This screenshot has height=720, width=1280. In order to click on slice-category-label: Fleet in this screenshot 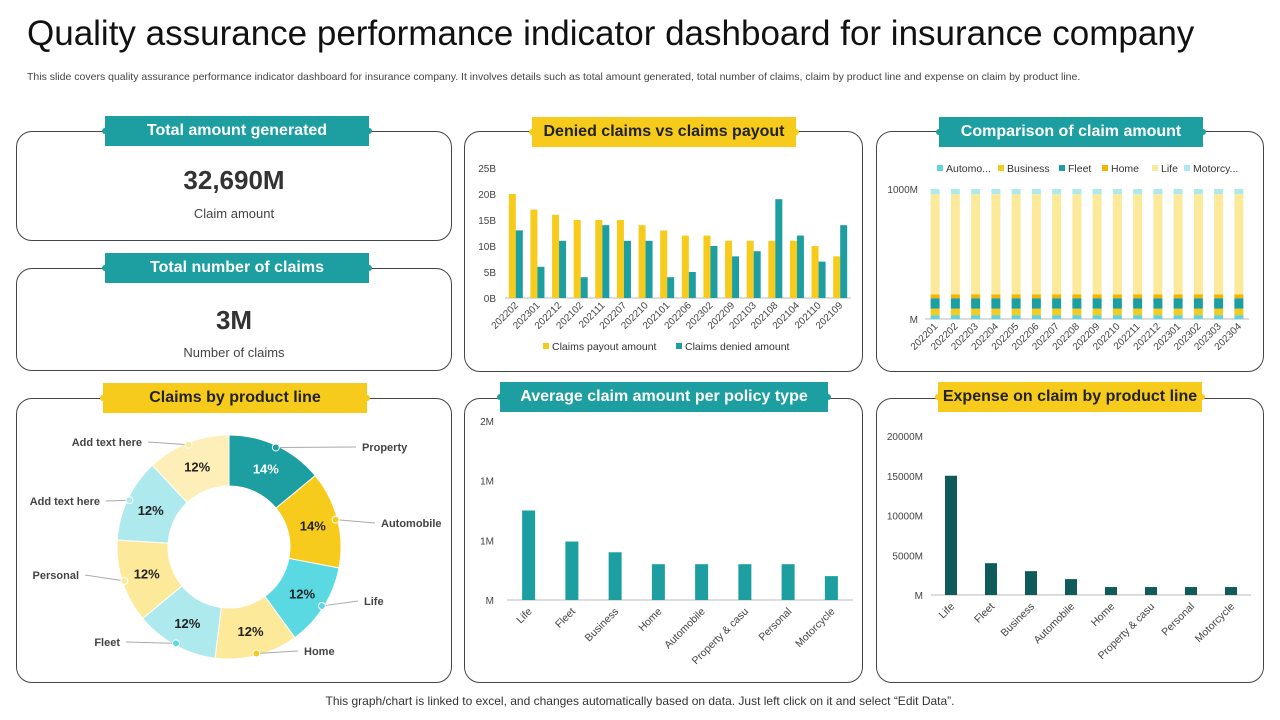, I will do `click(107, 643)`.